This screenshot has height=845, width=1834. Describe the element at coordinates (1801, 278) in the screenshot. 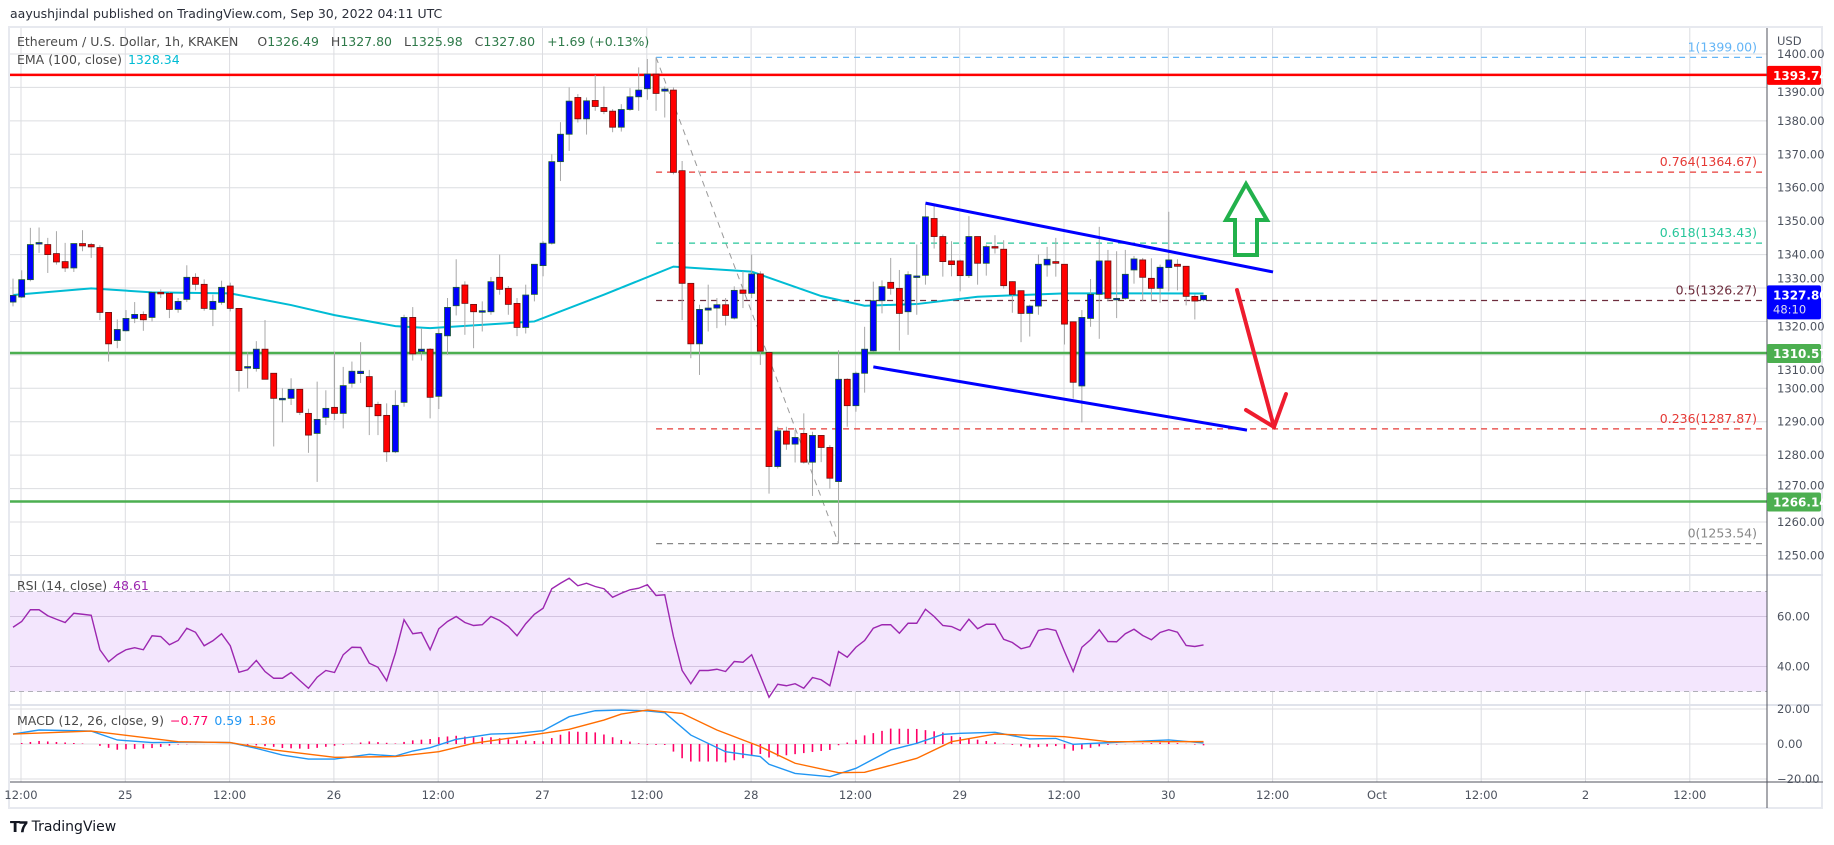

I see `price-tick-label: 1330.00` at that location.